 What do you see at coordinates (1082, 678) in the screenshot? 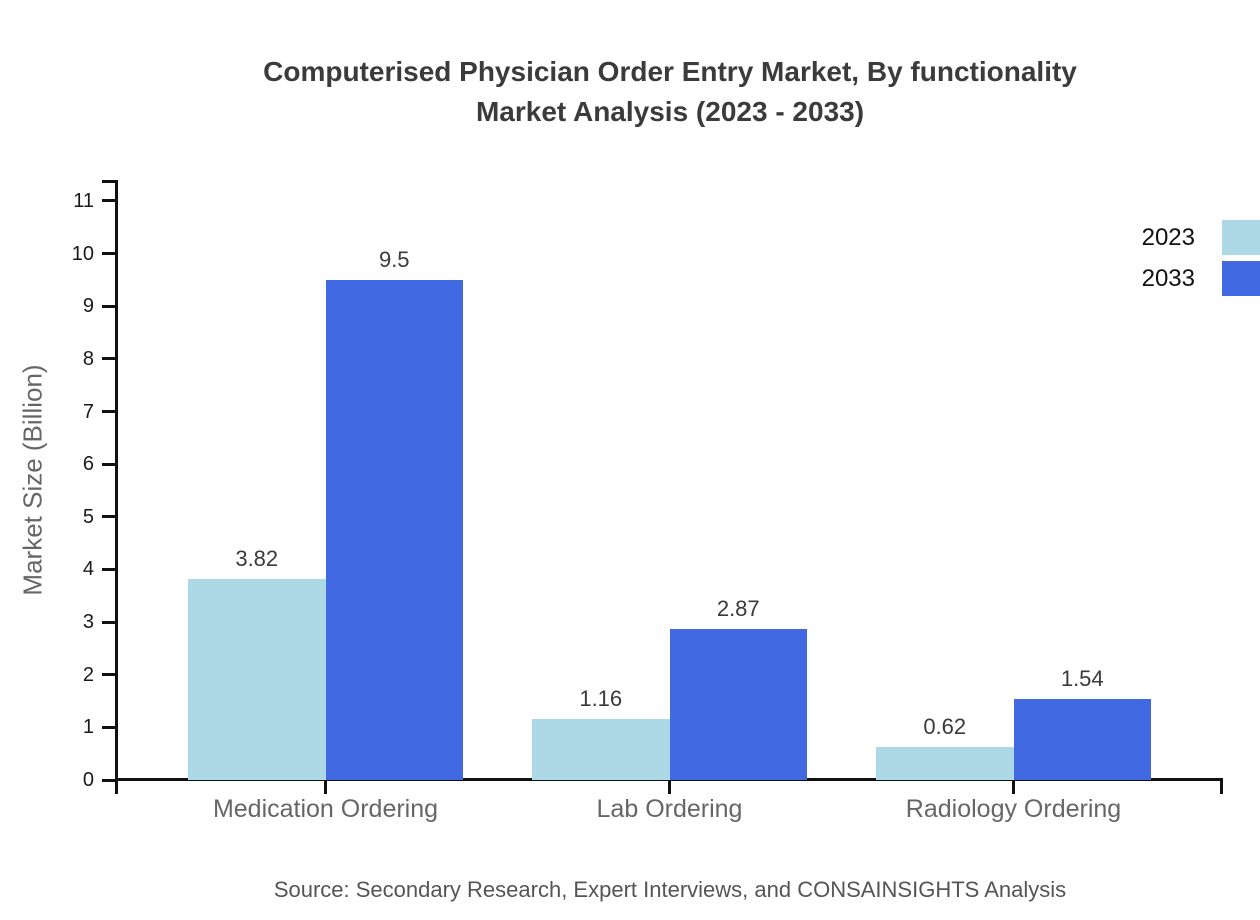
I see `bar-value-label: 1.54` at bounding box center [1082, 678].